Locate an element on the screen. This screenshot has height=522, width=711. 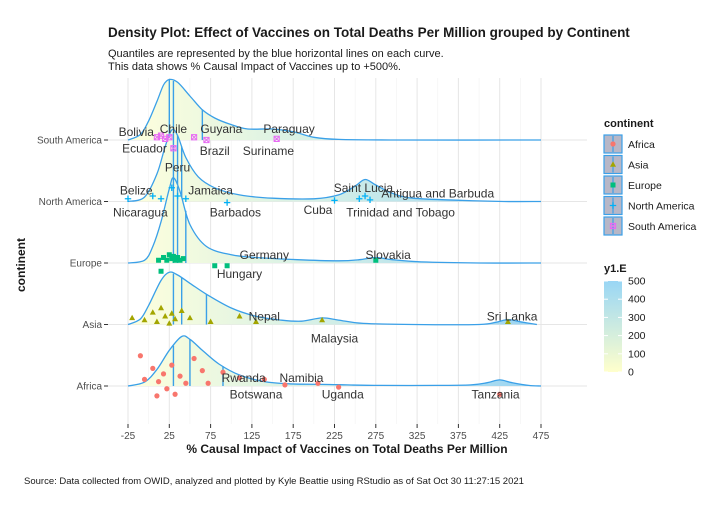
y-tick-label: Europe is located at coordinates (86, 264).